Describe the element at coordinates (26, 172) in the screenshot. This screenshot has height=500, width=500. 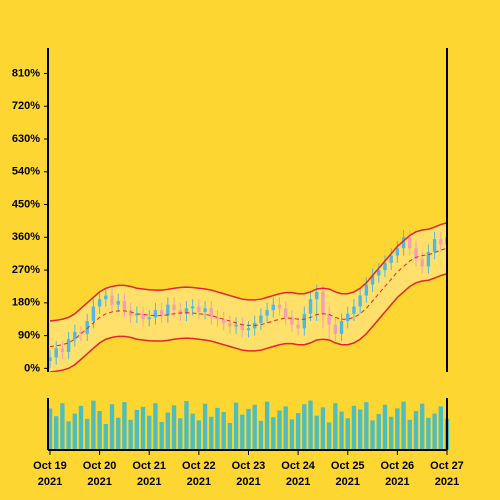
I see `y-tick-label: 540%` at that location.